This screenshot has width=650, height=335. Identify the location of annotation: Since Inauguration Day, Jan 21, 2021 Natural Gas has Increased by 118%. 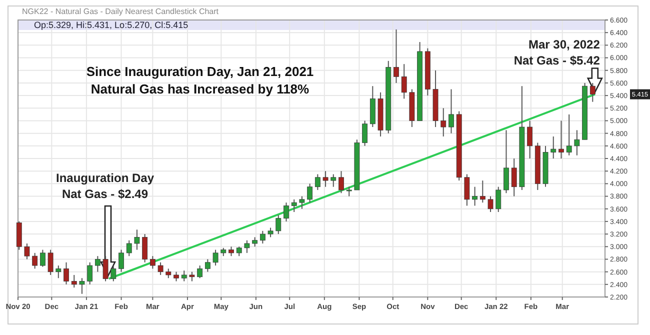
(200, 80).